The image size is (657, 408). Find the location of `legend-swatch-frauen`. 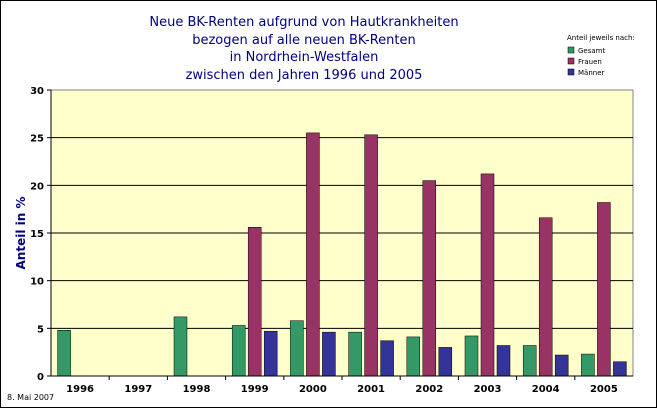

legend-swatch-frauen is located at coordinates (571, 61).